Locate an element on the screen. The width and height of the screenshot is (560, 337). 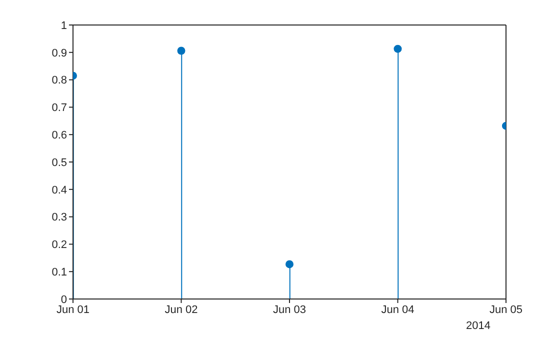
y-tick-label: 0 is located at coordinates (63, 300).